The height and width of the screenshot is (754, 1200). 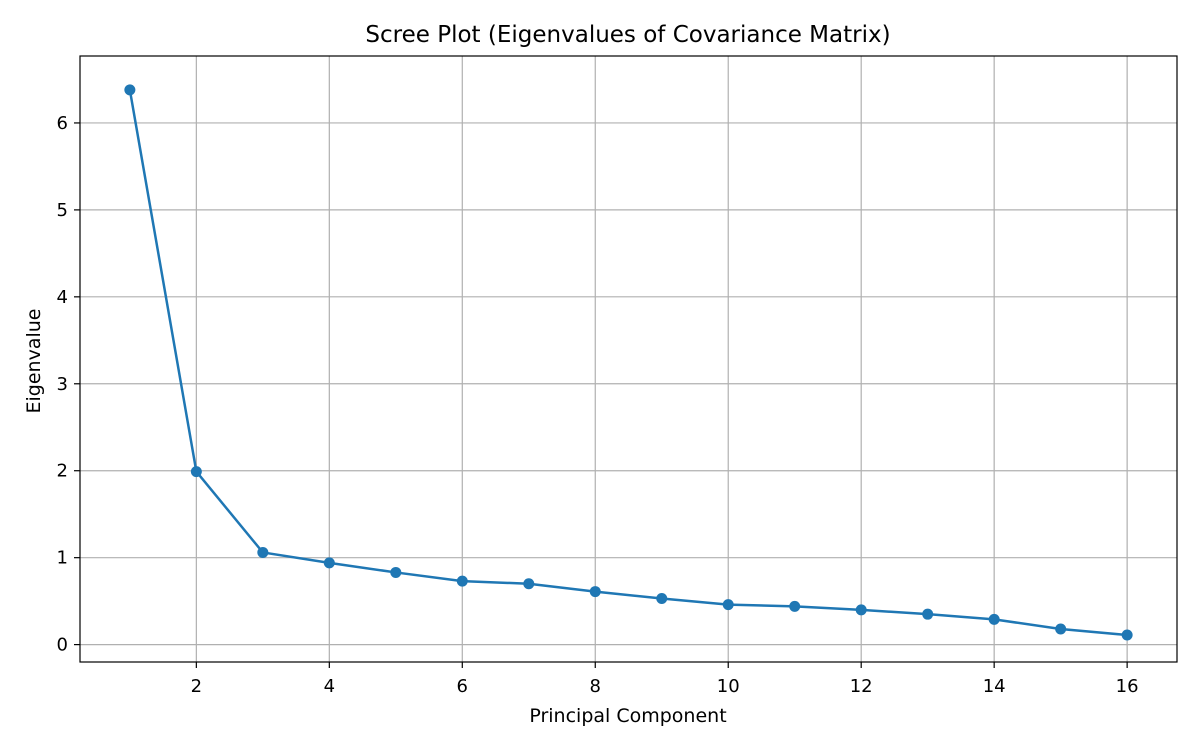 I want to click on x-tick-label: 10, so click(x=728, y=686).